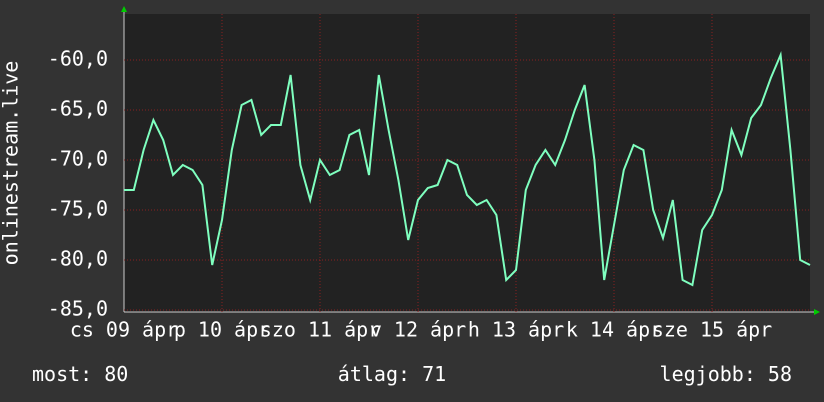  What do you see at coordinates (434, 374) in the screenshot?
I see `stat-value: 71` at bounding box center [434, 374].